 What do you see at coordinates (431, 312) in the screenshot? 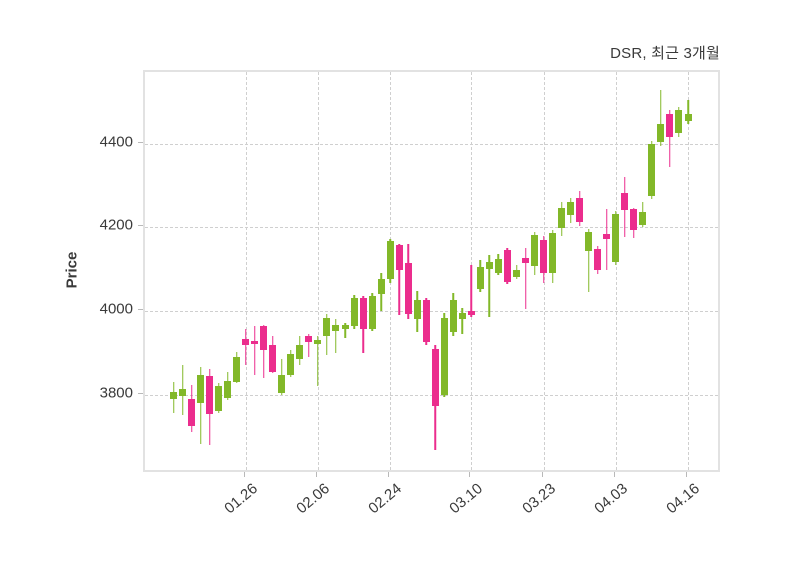
I see `gridline-horizontal` at bounding box center [431, 312].